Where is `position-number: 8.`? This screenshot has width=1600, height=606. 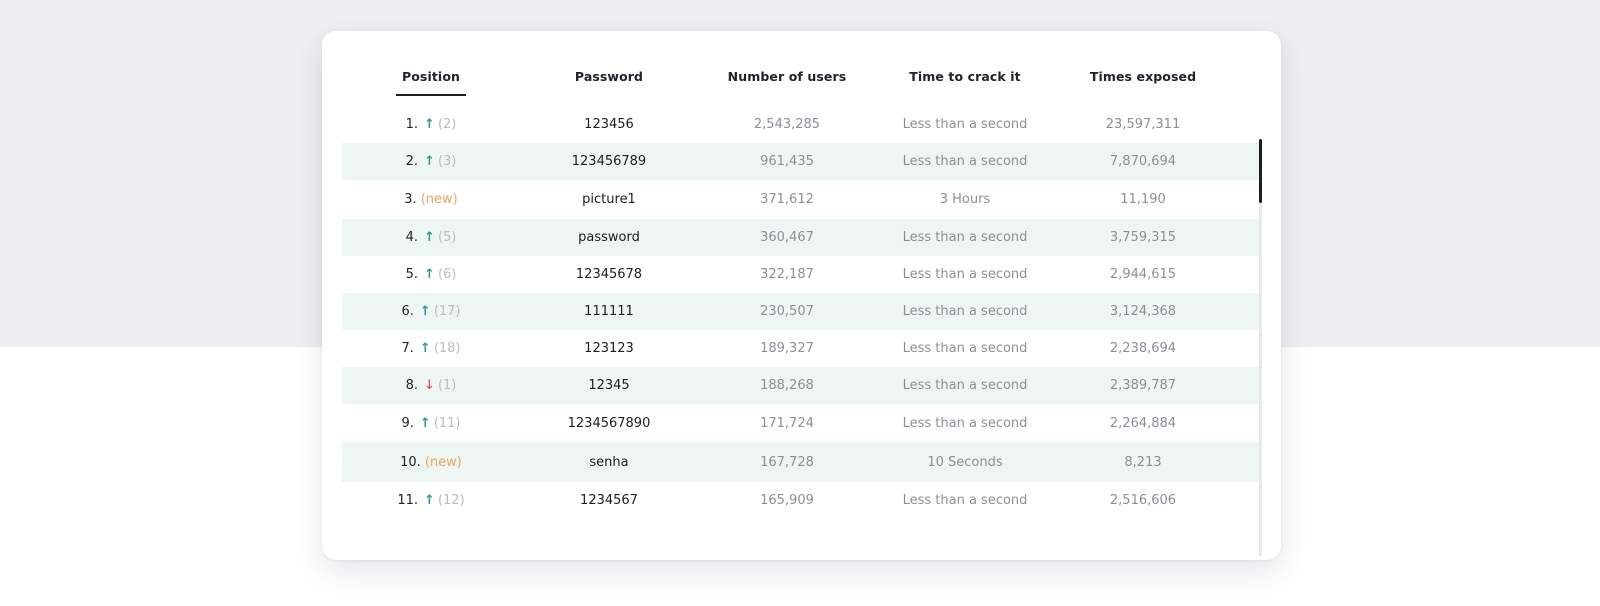
position-number: 8. is located at coordinates (412, 385).